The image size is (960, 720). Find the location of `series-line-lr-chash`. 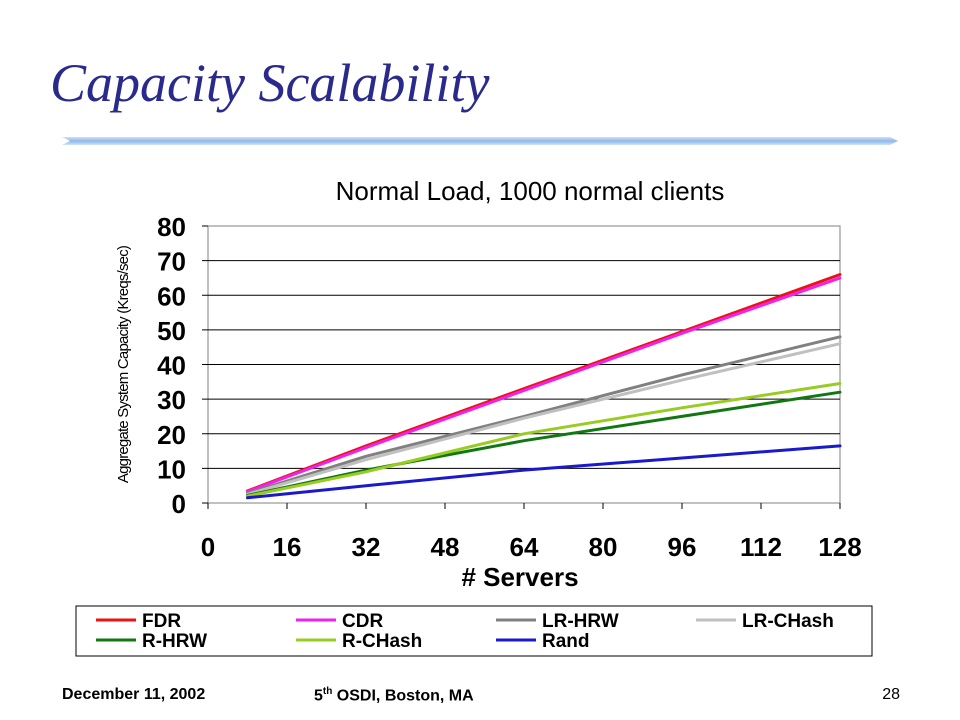

series-line-lr-chash is located at coordinates (544, 419).